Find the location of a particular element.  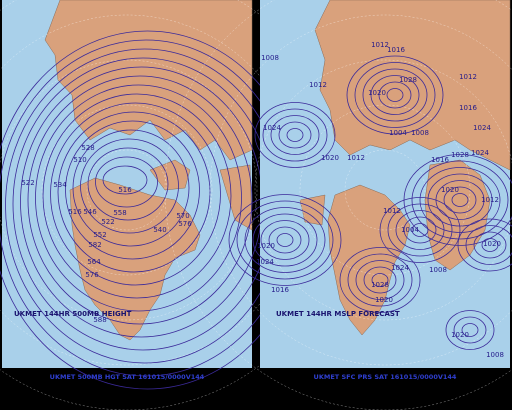

contour-label: 570 is located at coordinates (182, 216).